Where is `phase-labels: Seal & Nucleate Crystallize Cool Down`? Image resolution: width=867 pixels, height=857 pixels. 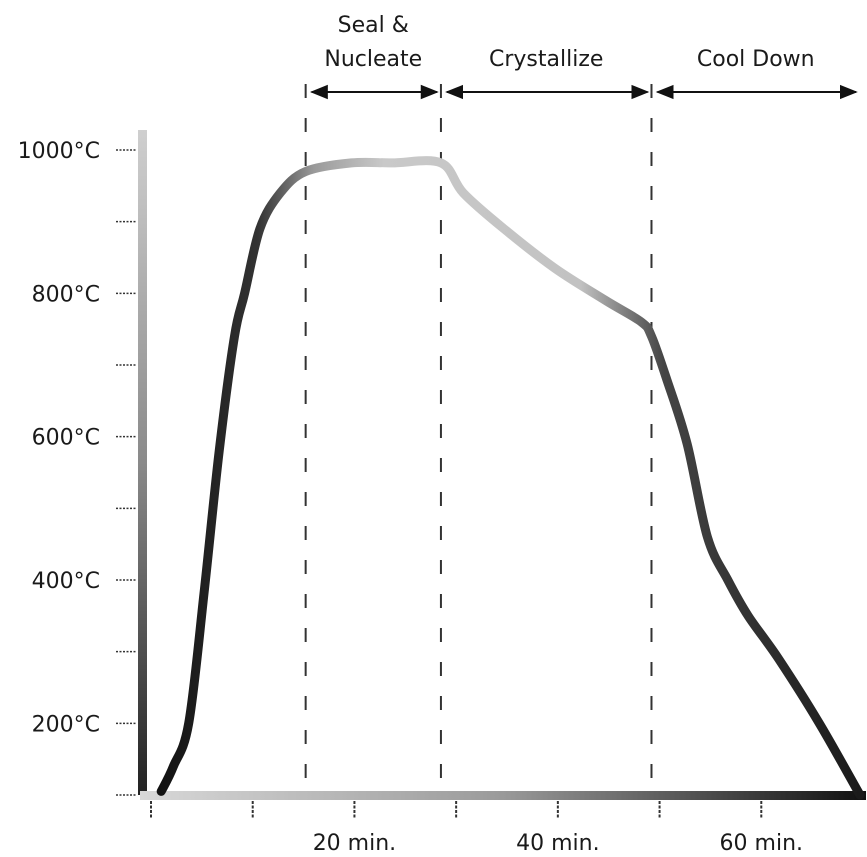 phase-labels: Seal & Nucleate Crystallize Cool Down is located at coordinates (569, 42).